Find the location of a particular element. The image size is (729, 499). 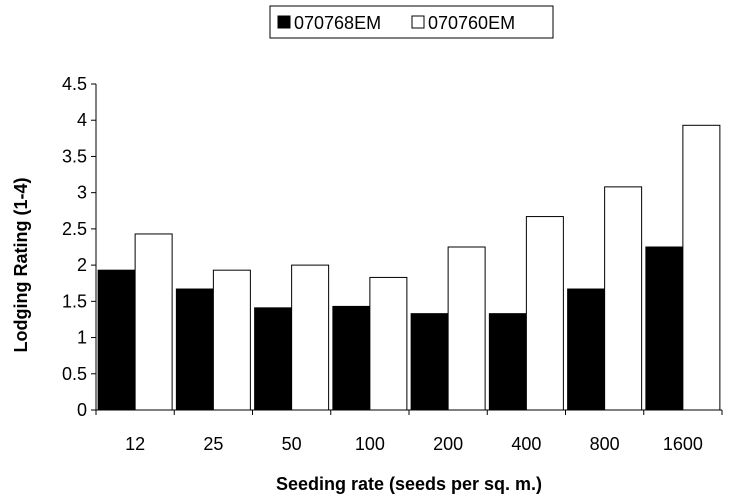

y-tick-label: 4.5 is located at coordinates (74, 84).